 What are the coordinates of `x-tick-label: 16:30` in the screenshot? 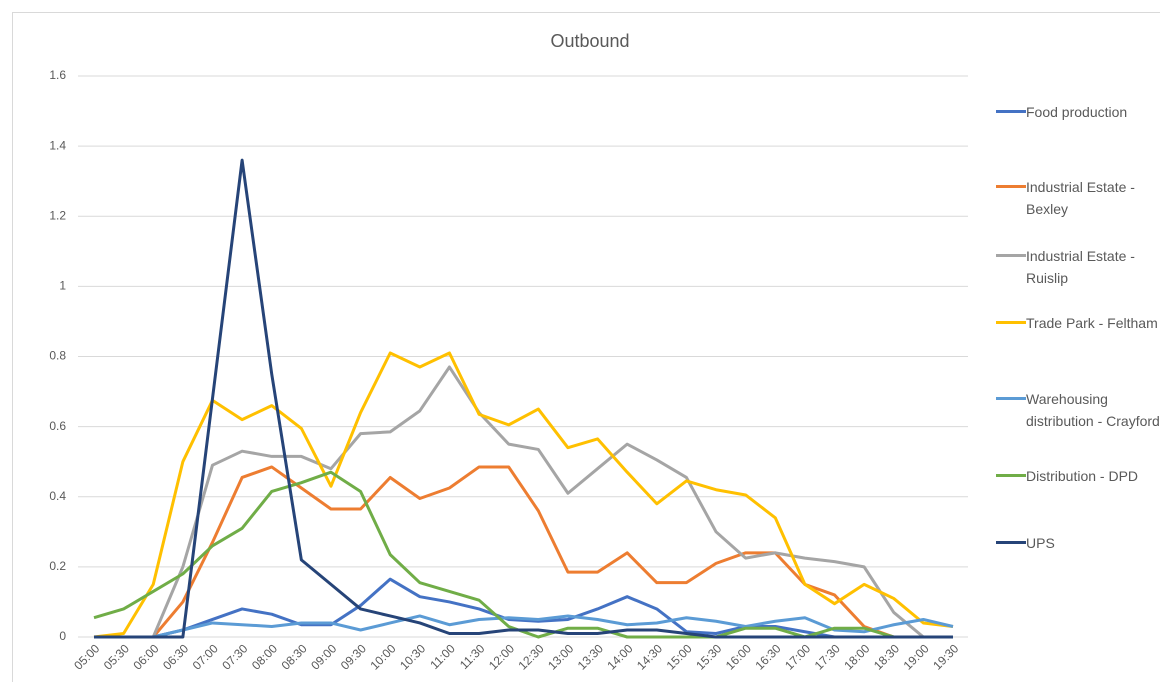 It's located at (768, 656).